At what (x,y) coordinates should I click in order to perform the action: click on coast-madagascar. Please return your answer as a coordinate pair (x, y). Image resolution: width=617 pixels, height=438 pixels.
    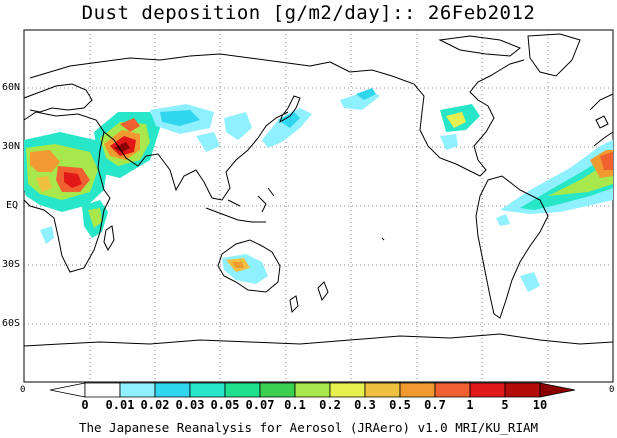
    Looking at the image, I should click on (109, 238).